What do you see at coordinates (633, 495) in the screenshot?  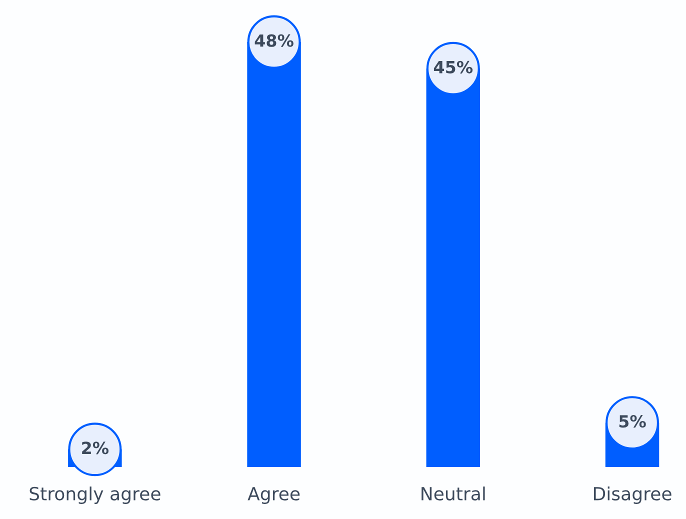 I see `x-tick-label: Disagree` at bounding box center [633, 495].